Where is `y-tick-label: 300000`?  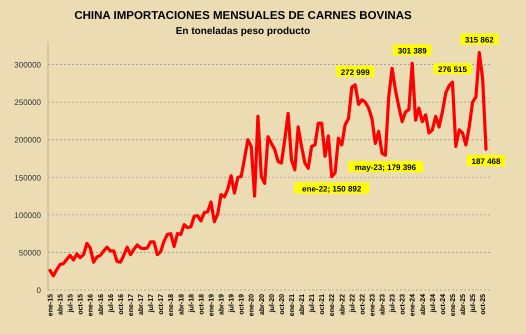
y-tick-label: 300000 is located at coordinates (28, 65).